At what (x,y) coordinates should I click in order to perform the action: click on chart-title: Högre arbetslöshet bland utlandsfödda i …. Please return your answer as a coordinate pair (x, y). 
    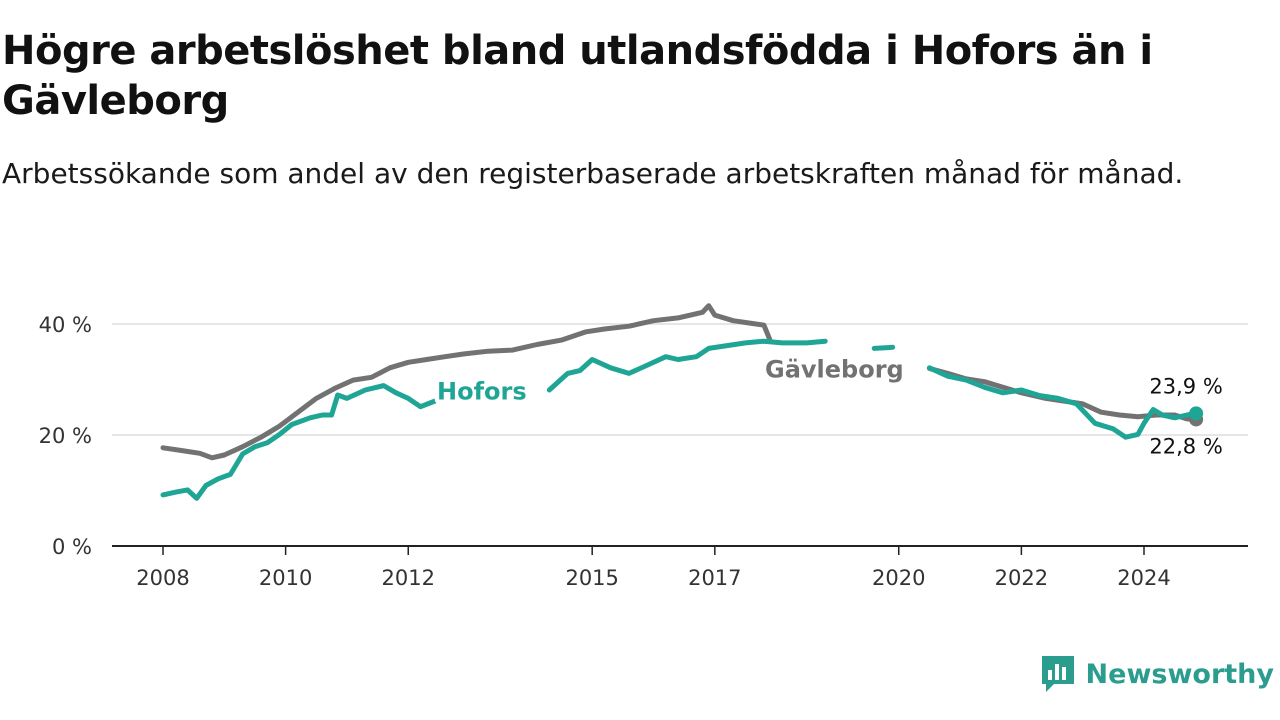
    Looking at the image, I should click on (577, 76).